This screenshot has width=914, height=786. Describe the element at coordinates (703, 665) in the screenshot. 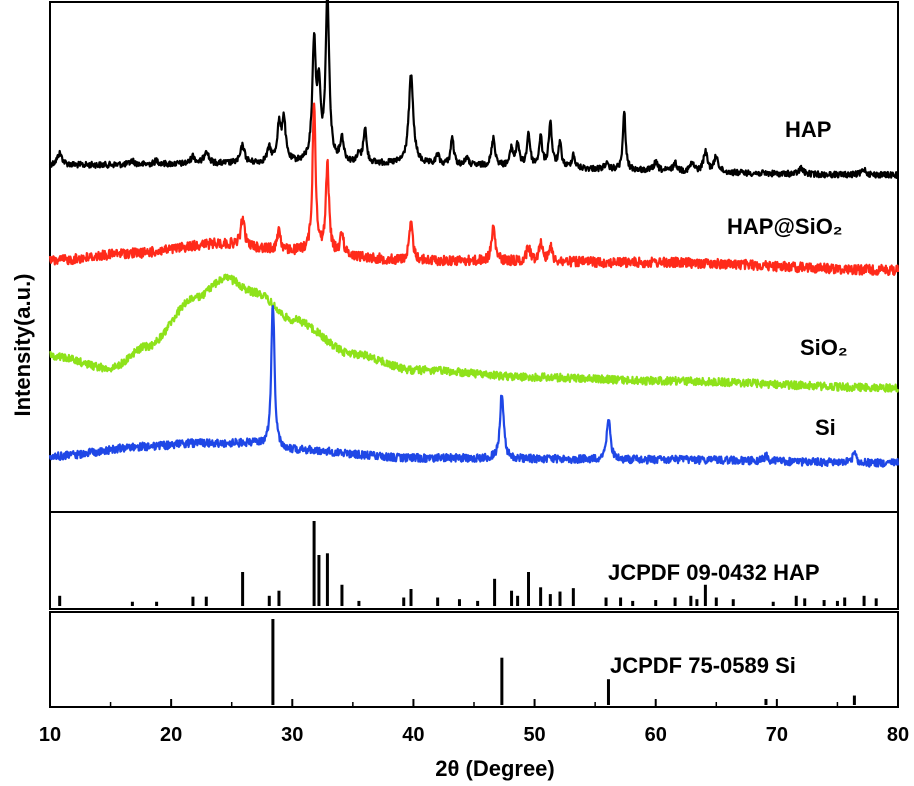

I see `reference-label-si: JCPDF 75-0589 Si` at that location.